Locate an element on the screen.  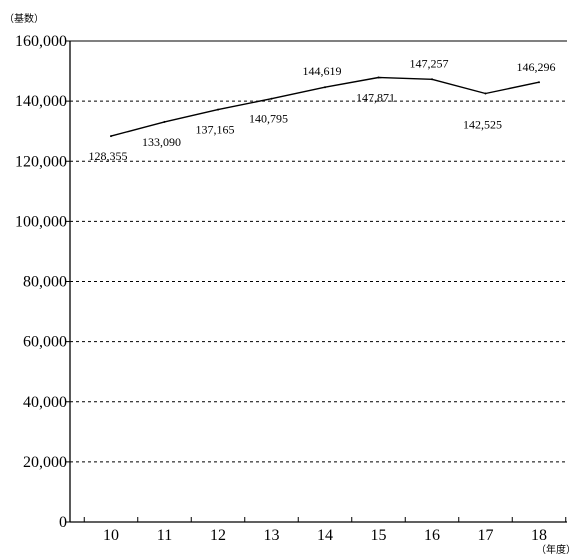
y-tick-label: 100,000 is located at coordinates (41, 221).